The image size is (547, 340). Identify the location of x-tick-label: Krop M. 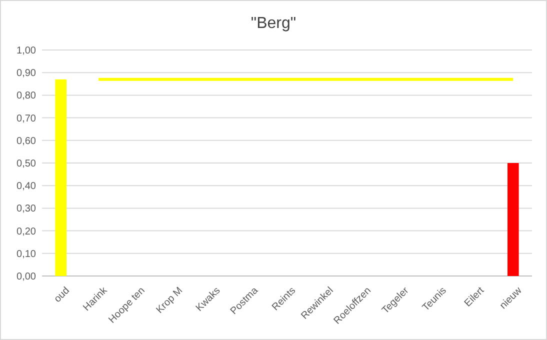
(169, 300).